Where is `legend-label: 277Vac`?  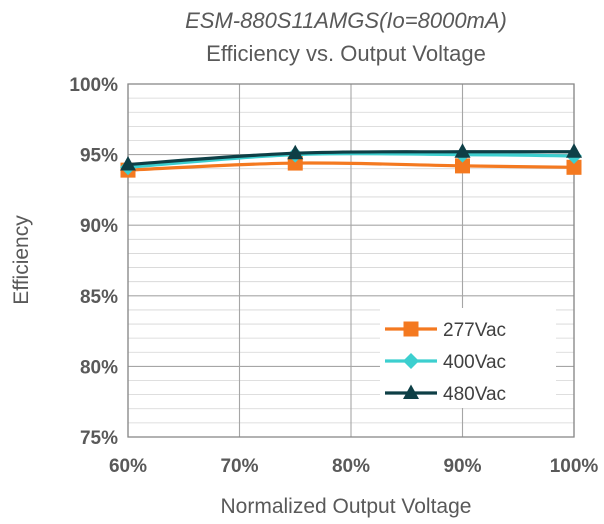
legend-label: 277Vac is located at coordinates (474, 330).